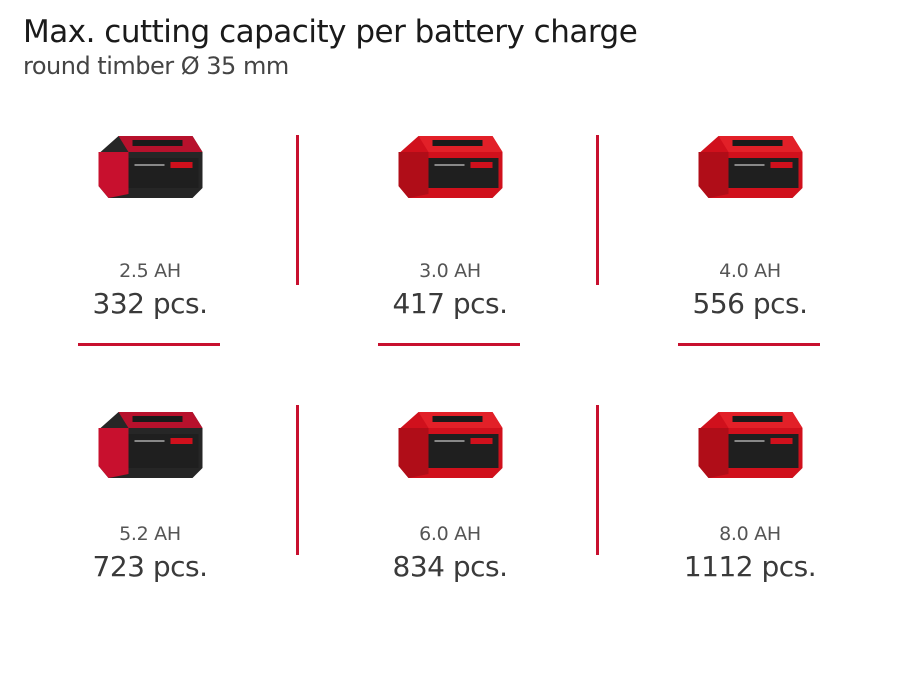 This screenshot has height=675, width=900. What do you see at coordinates (750, 534) in the screenshot?
I see `battery-capacity: 8.0 AH` at bounding box center [750, 534].